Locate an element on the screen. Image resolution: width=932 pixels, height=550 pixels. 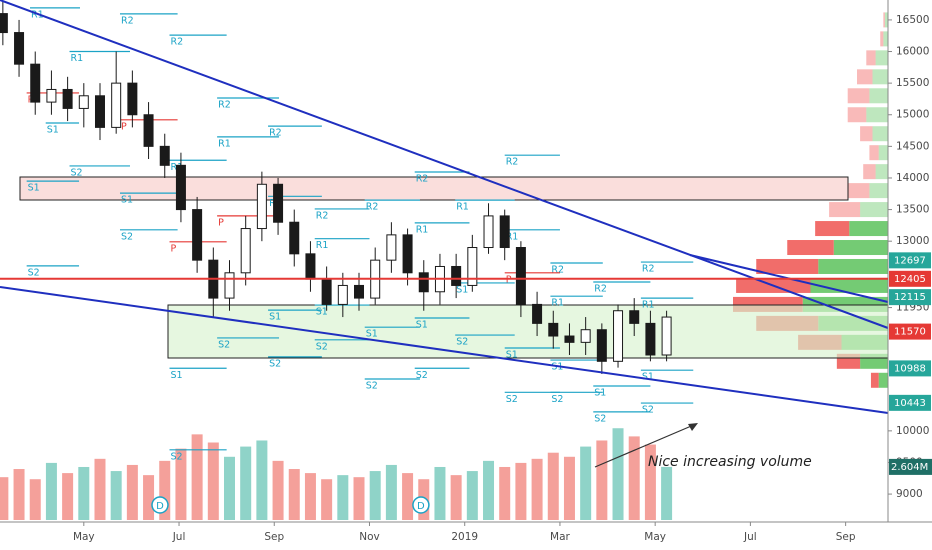
price-tag-label: 10443 is located at coordinates (910, 403).